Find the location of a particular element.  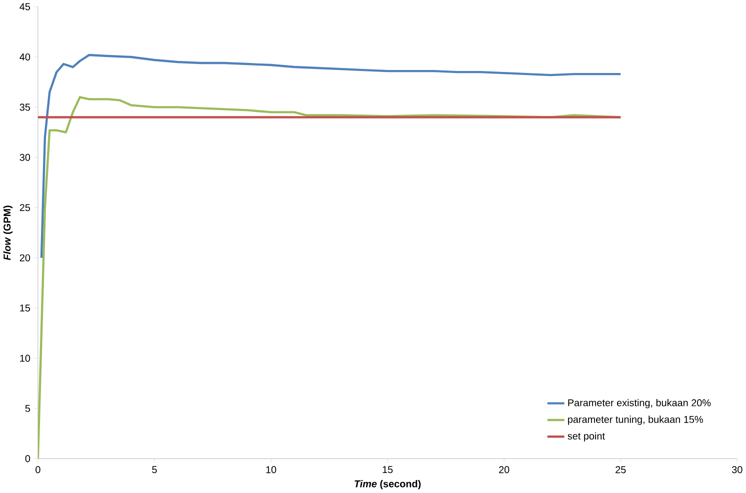

x-tick-label: 20 is located at coordinates (504, 470).